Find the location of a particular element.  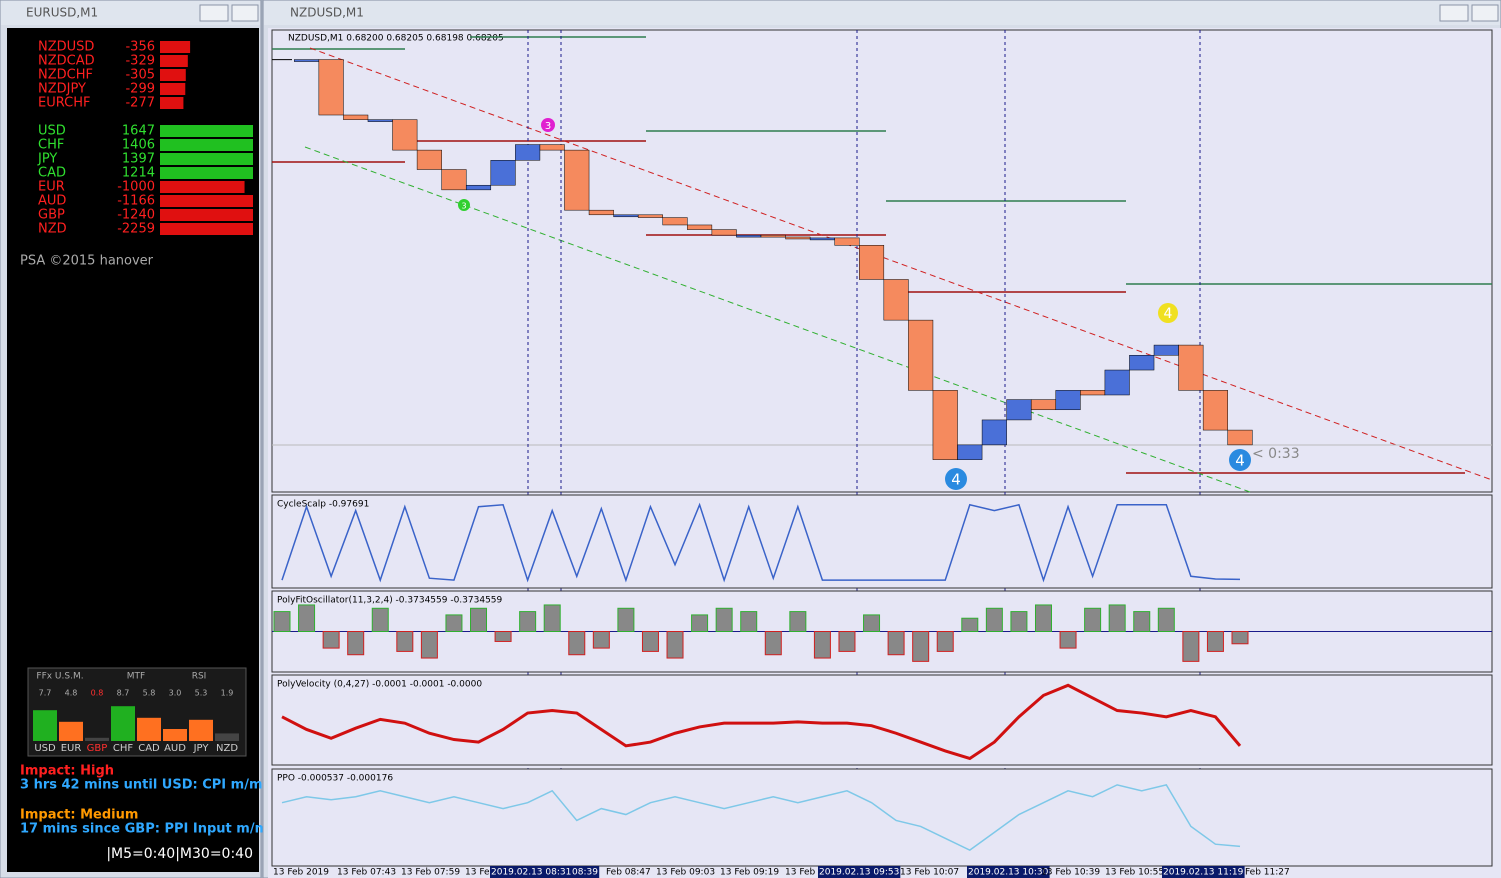

symbol: CHF is located at coordinates (51, 145).